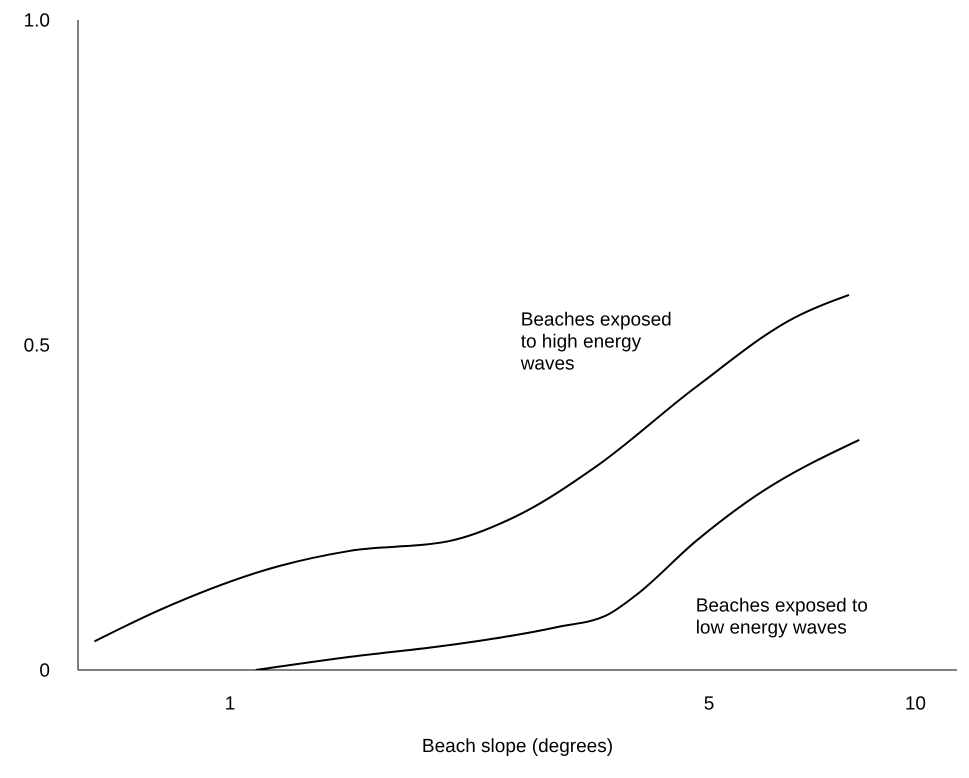 This screenshot has width=969, height=778. What do you see at coordinates (518, 746) in the screenshot?
I see `x-axis-title: Beach slope (degrees)` at bounding box center [518, 746].